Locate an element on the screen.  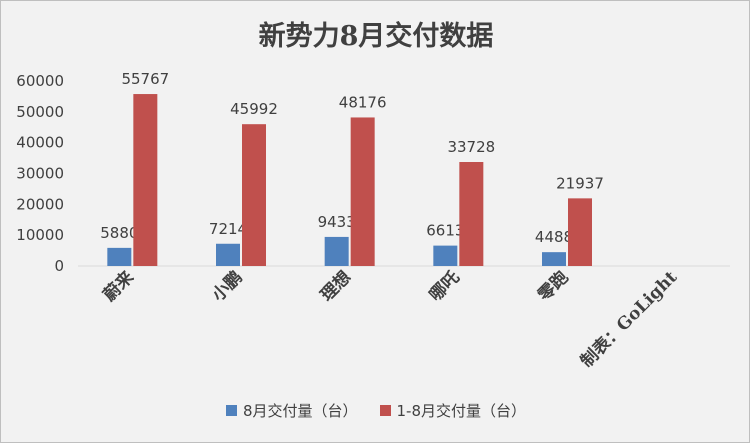
data-label-s1-2: 9433 is located at coordinates (337, 222).